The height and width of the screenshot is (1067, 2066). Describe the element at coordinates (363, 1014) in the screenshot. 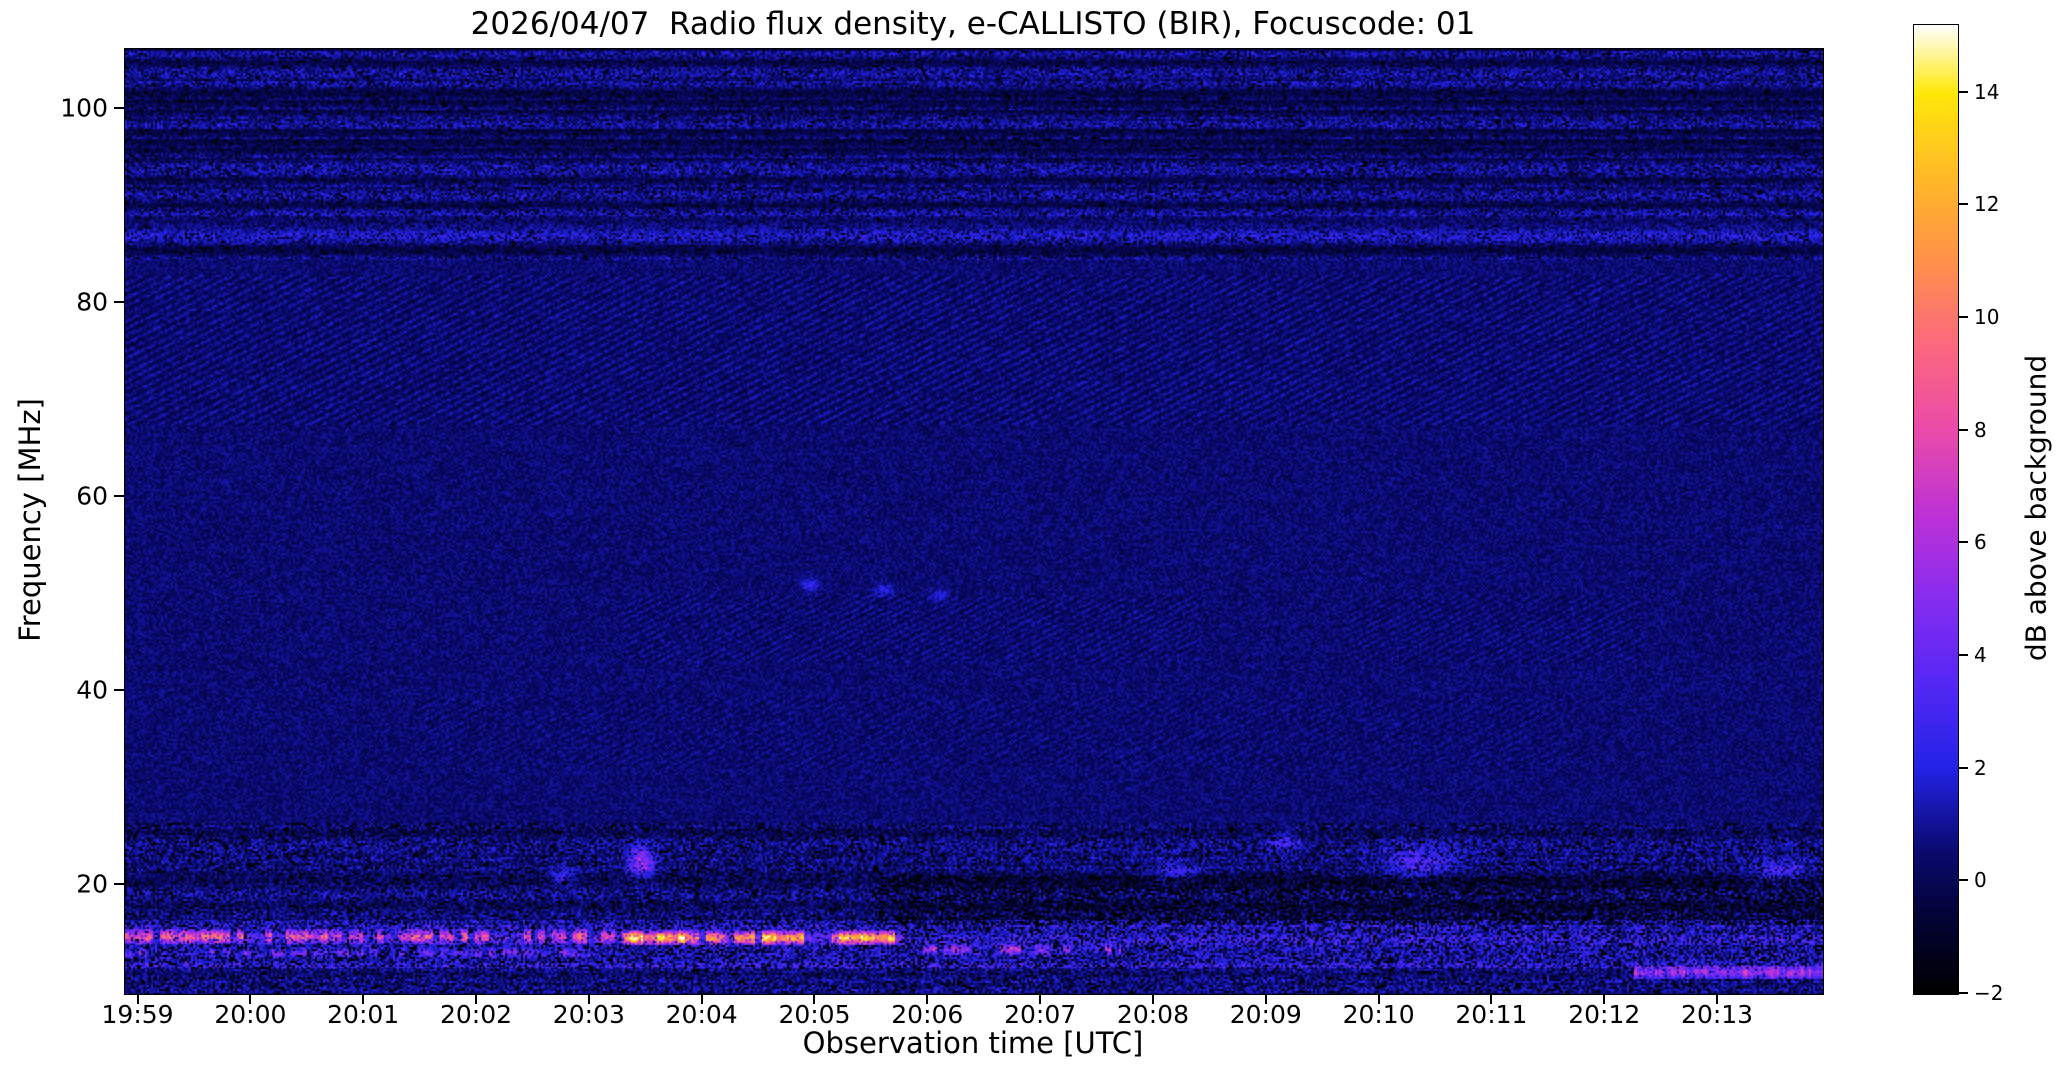

I see `x-tick-label: 20:01` at that location.